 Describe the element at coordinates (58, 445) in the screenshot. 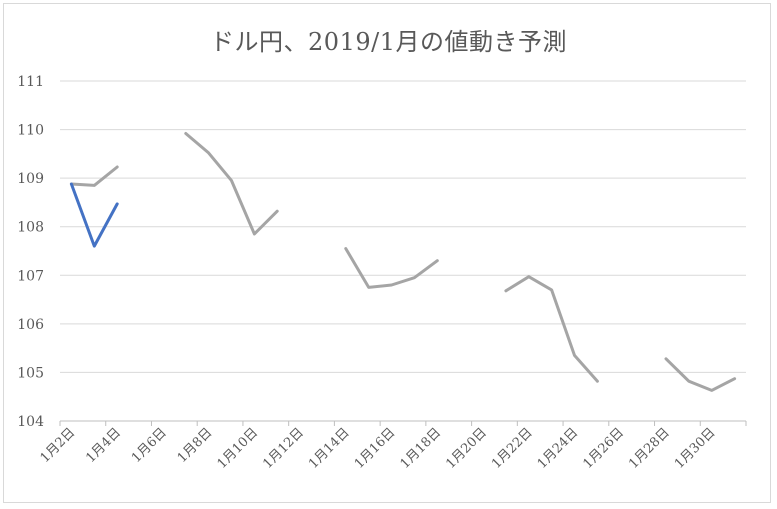

I see `x-tick-label: 1月2日` at that location.